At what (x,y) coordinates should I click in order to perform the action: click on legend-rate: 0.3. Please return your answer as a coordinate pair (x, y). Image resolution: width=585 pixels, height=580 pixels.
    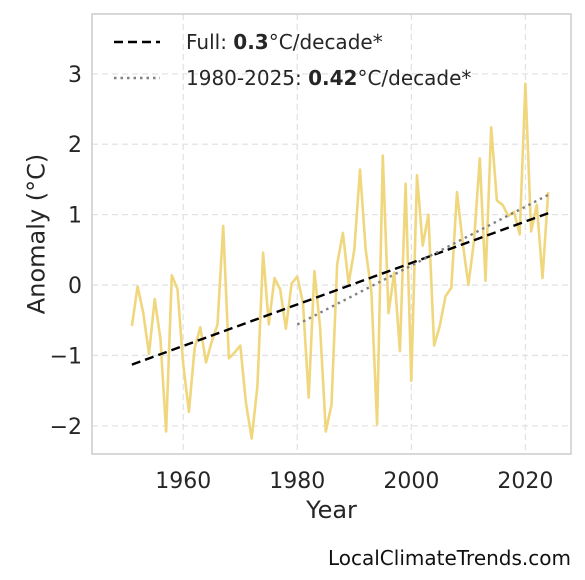
    Looking at the image, I should click on (250, 42).